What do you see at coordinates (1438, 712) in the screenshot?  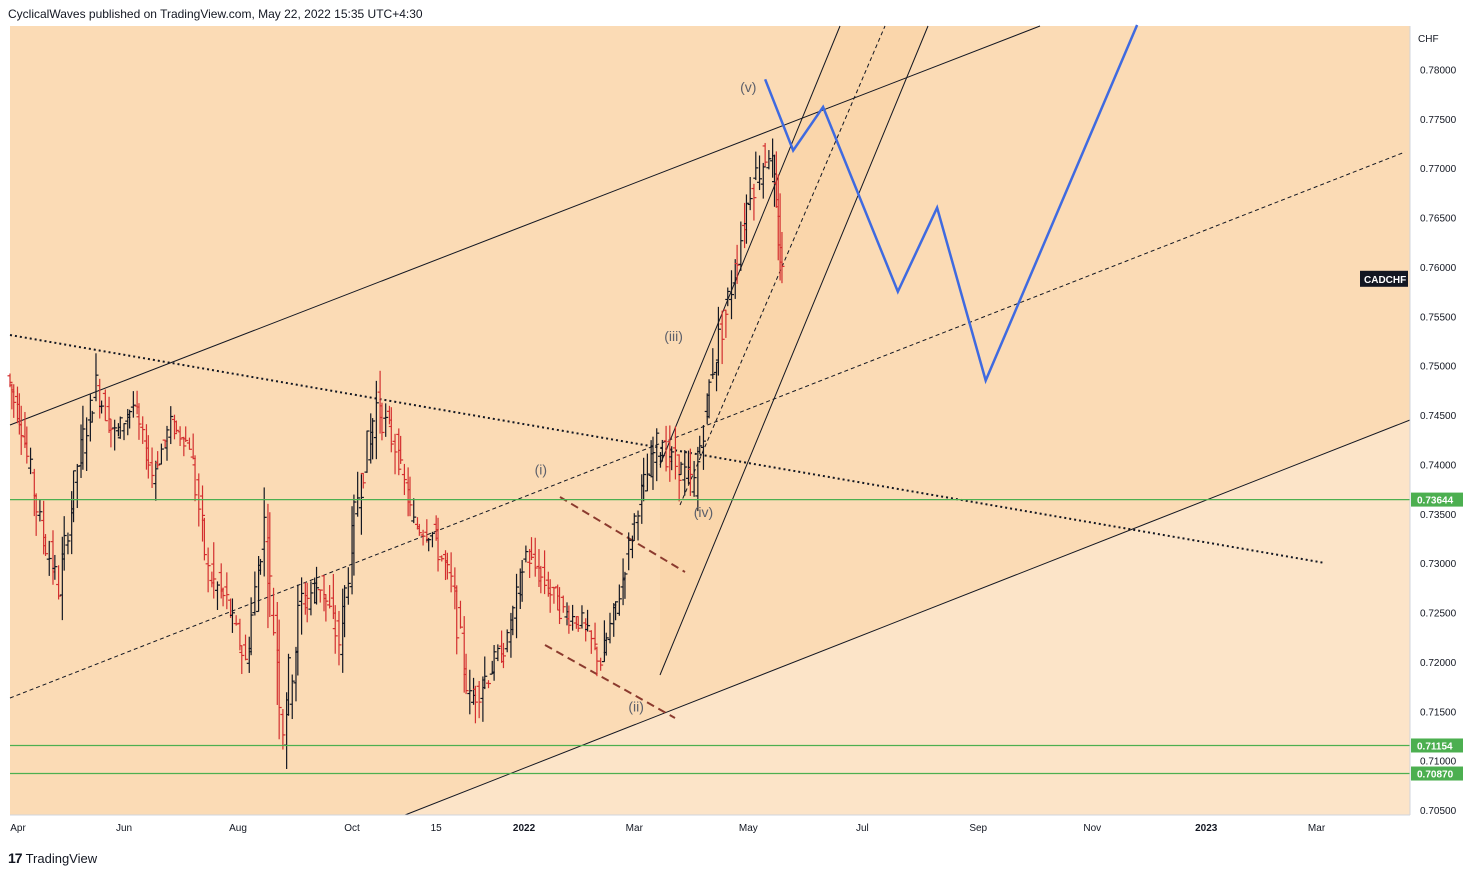 I see `y-tick-label: 0.71500` at bounding box center [1438, 712].